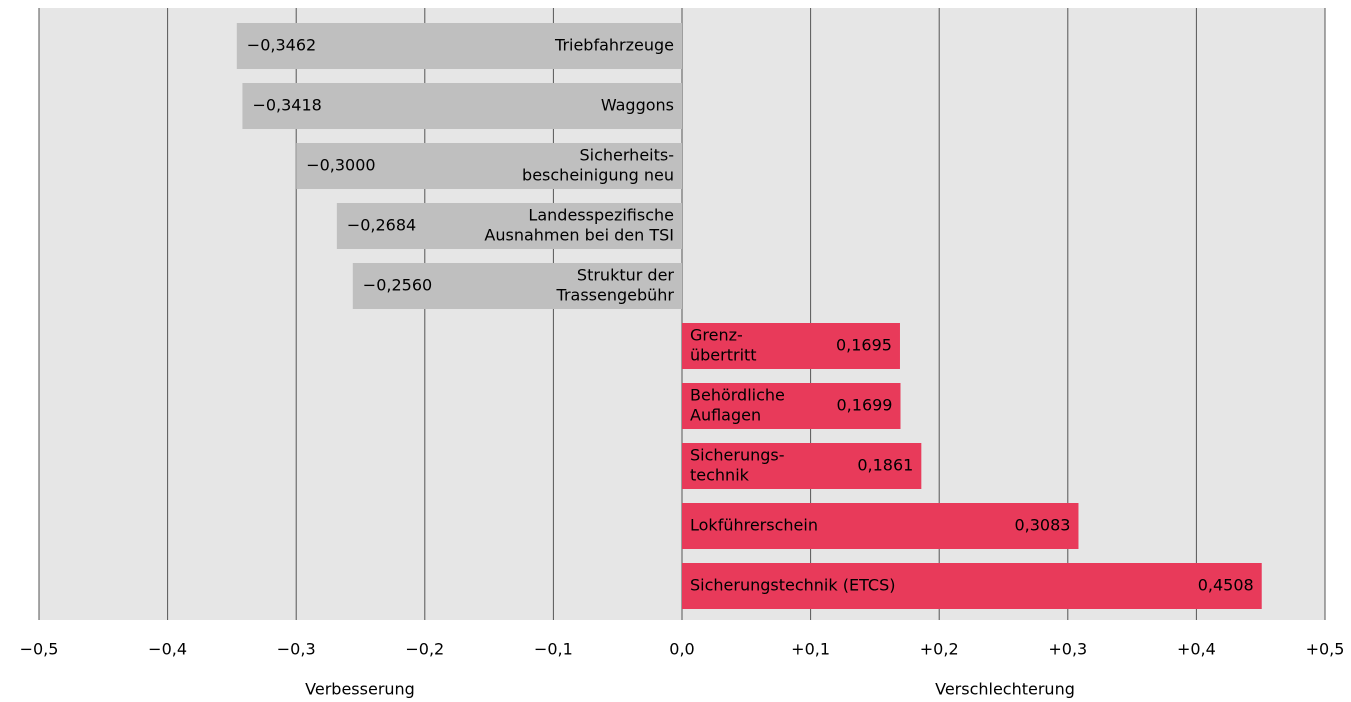 The image size is (1351, 702). Describe the element at coordinates (167, 649) in the screenshot. I see `x-tick-label: −0,4` at that location.